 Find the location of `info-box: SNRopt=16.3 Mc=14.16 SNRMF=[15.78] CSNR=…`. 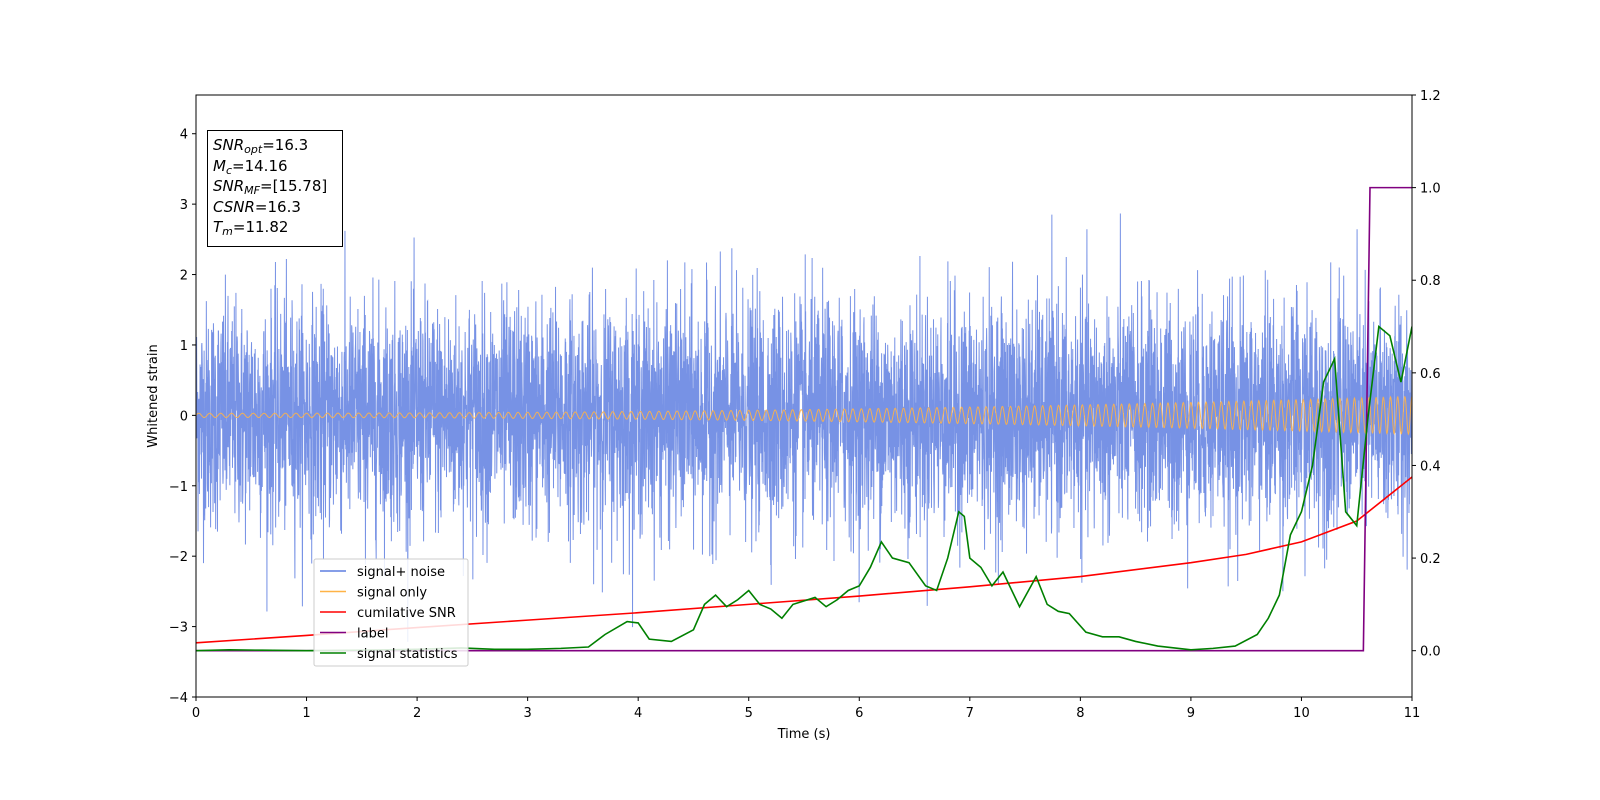

info-box: SNRopt=16.3 Mc=14.16 SNRMF=[15.78] CSNR=… is located at coordinates (275, 188).